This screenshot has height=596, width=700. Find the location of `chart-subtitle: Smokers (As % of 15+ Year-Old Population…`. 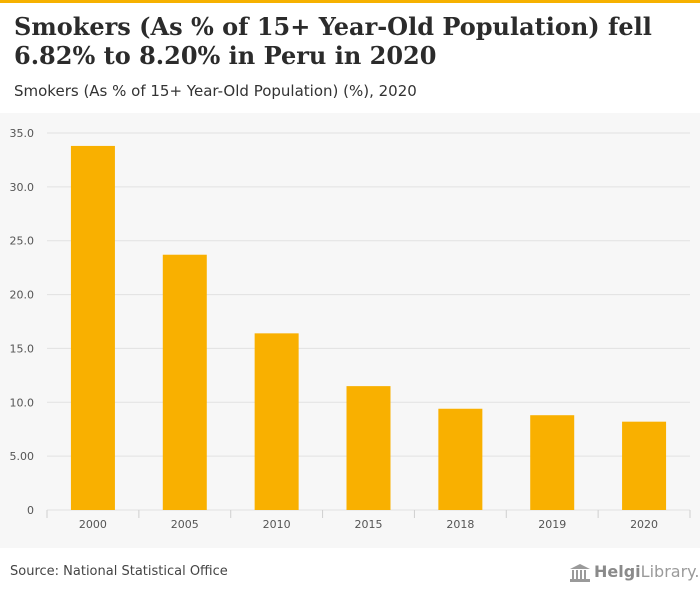

chart-subtitle: Smokers (As % of 15+ Year-Old Population… is located at coordinates (215, 91).